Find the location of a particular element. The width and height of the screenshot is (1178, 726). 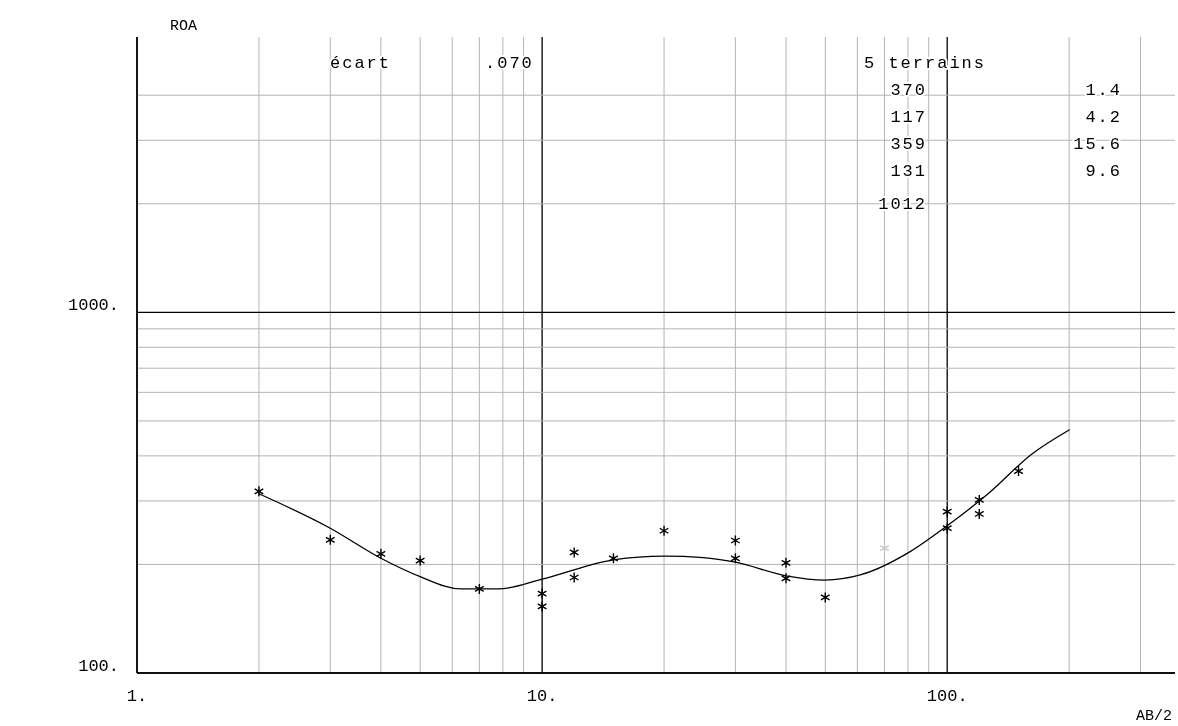

annotation: écart is located at coordinates (361, 63).